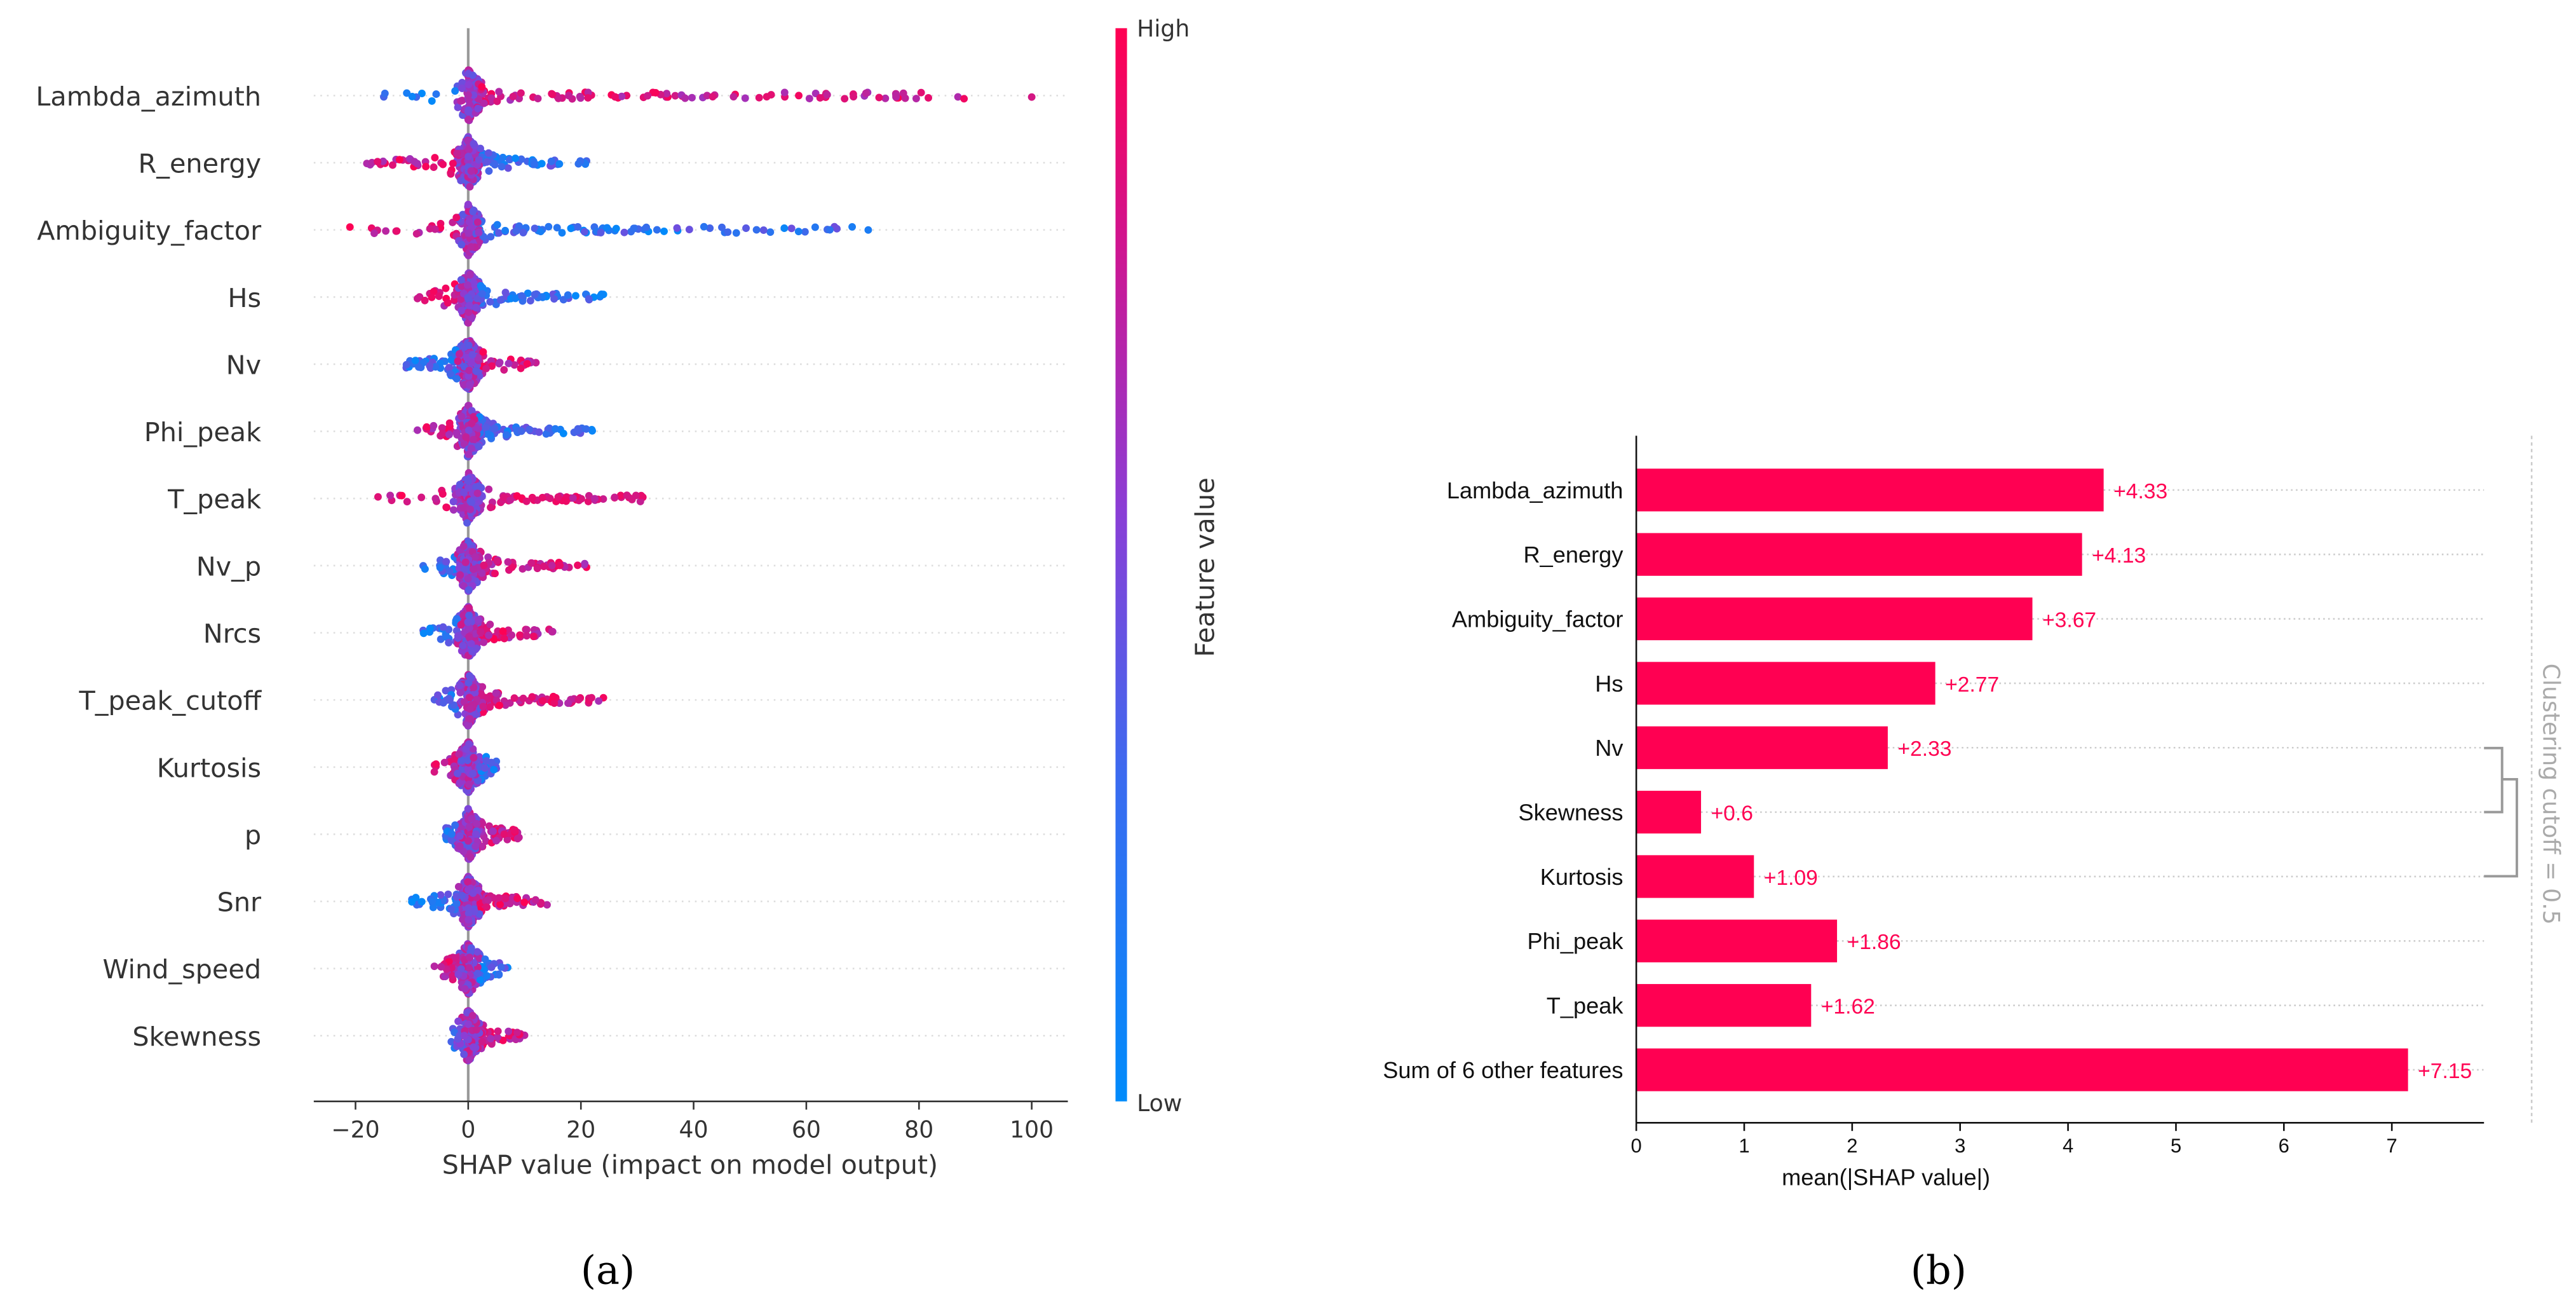 This screenshot has width=2576, height=1312. What do you see at coordinates (471, 969) in the screenshot?
I see `feature-points-Wind_speed` at bounding box center [471, 969].